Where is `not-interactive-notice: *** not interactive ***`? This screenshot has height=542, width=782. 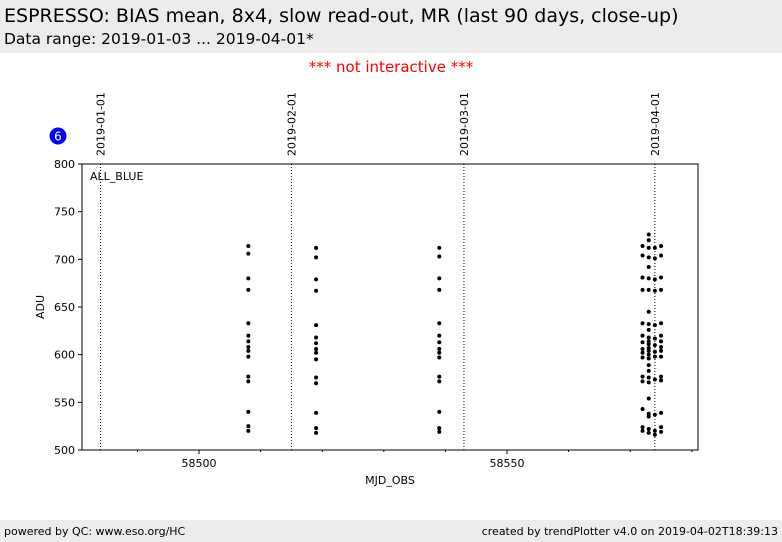 not-interactive-notice: *** not interactive *** is located at coordinates (391, 67).